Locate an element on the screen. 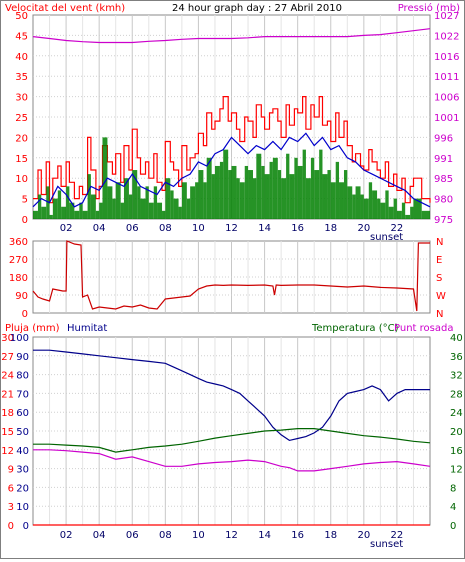  x-tick-label: 02 is located at coordinates (66, 228).